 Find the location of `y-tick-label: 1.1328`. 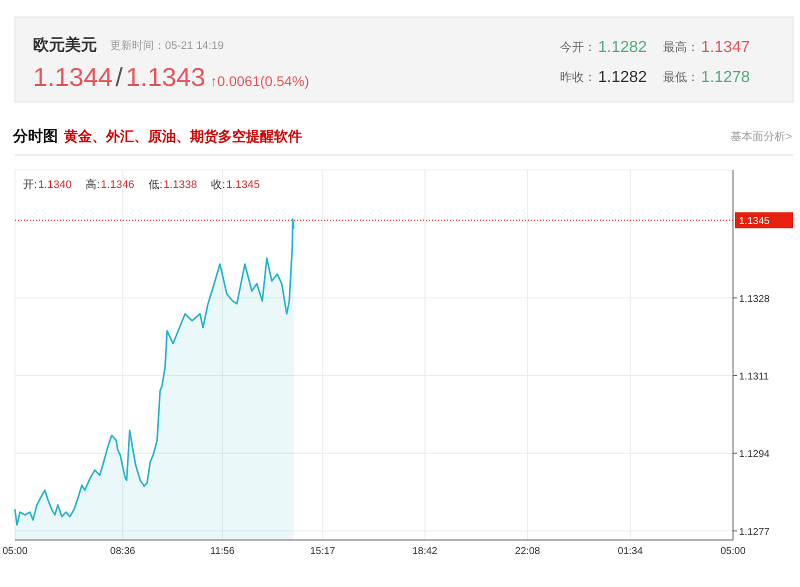

y-tick-label: 1.1328 is located at coordinates (754, 299).